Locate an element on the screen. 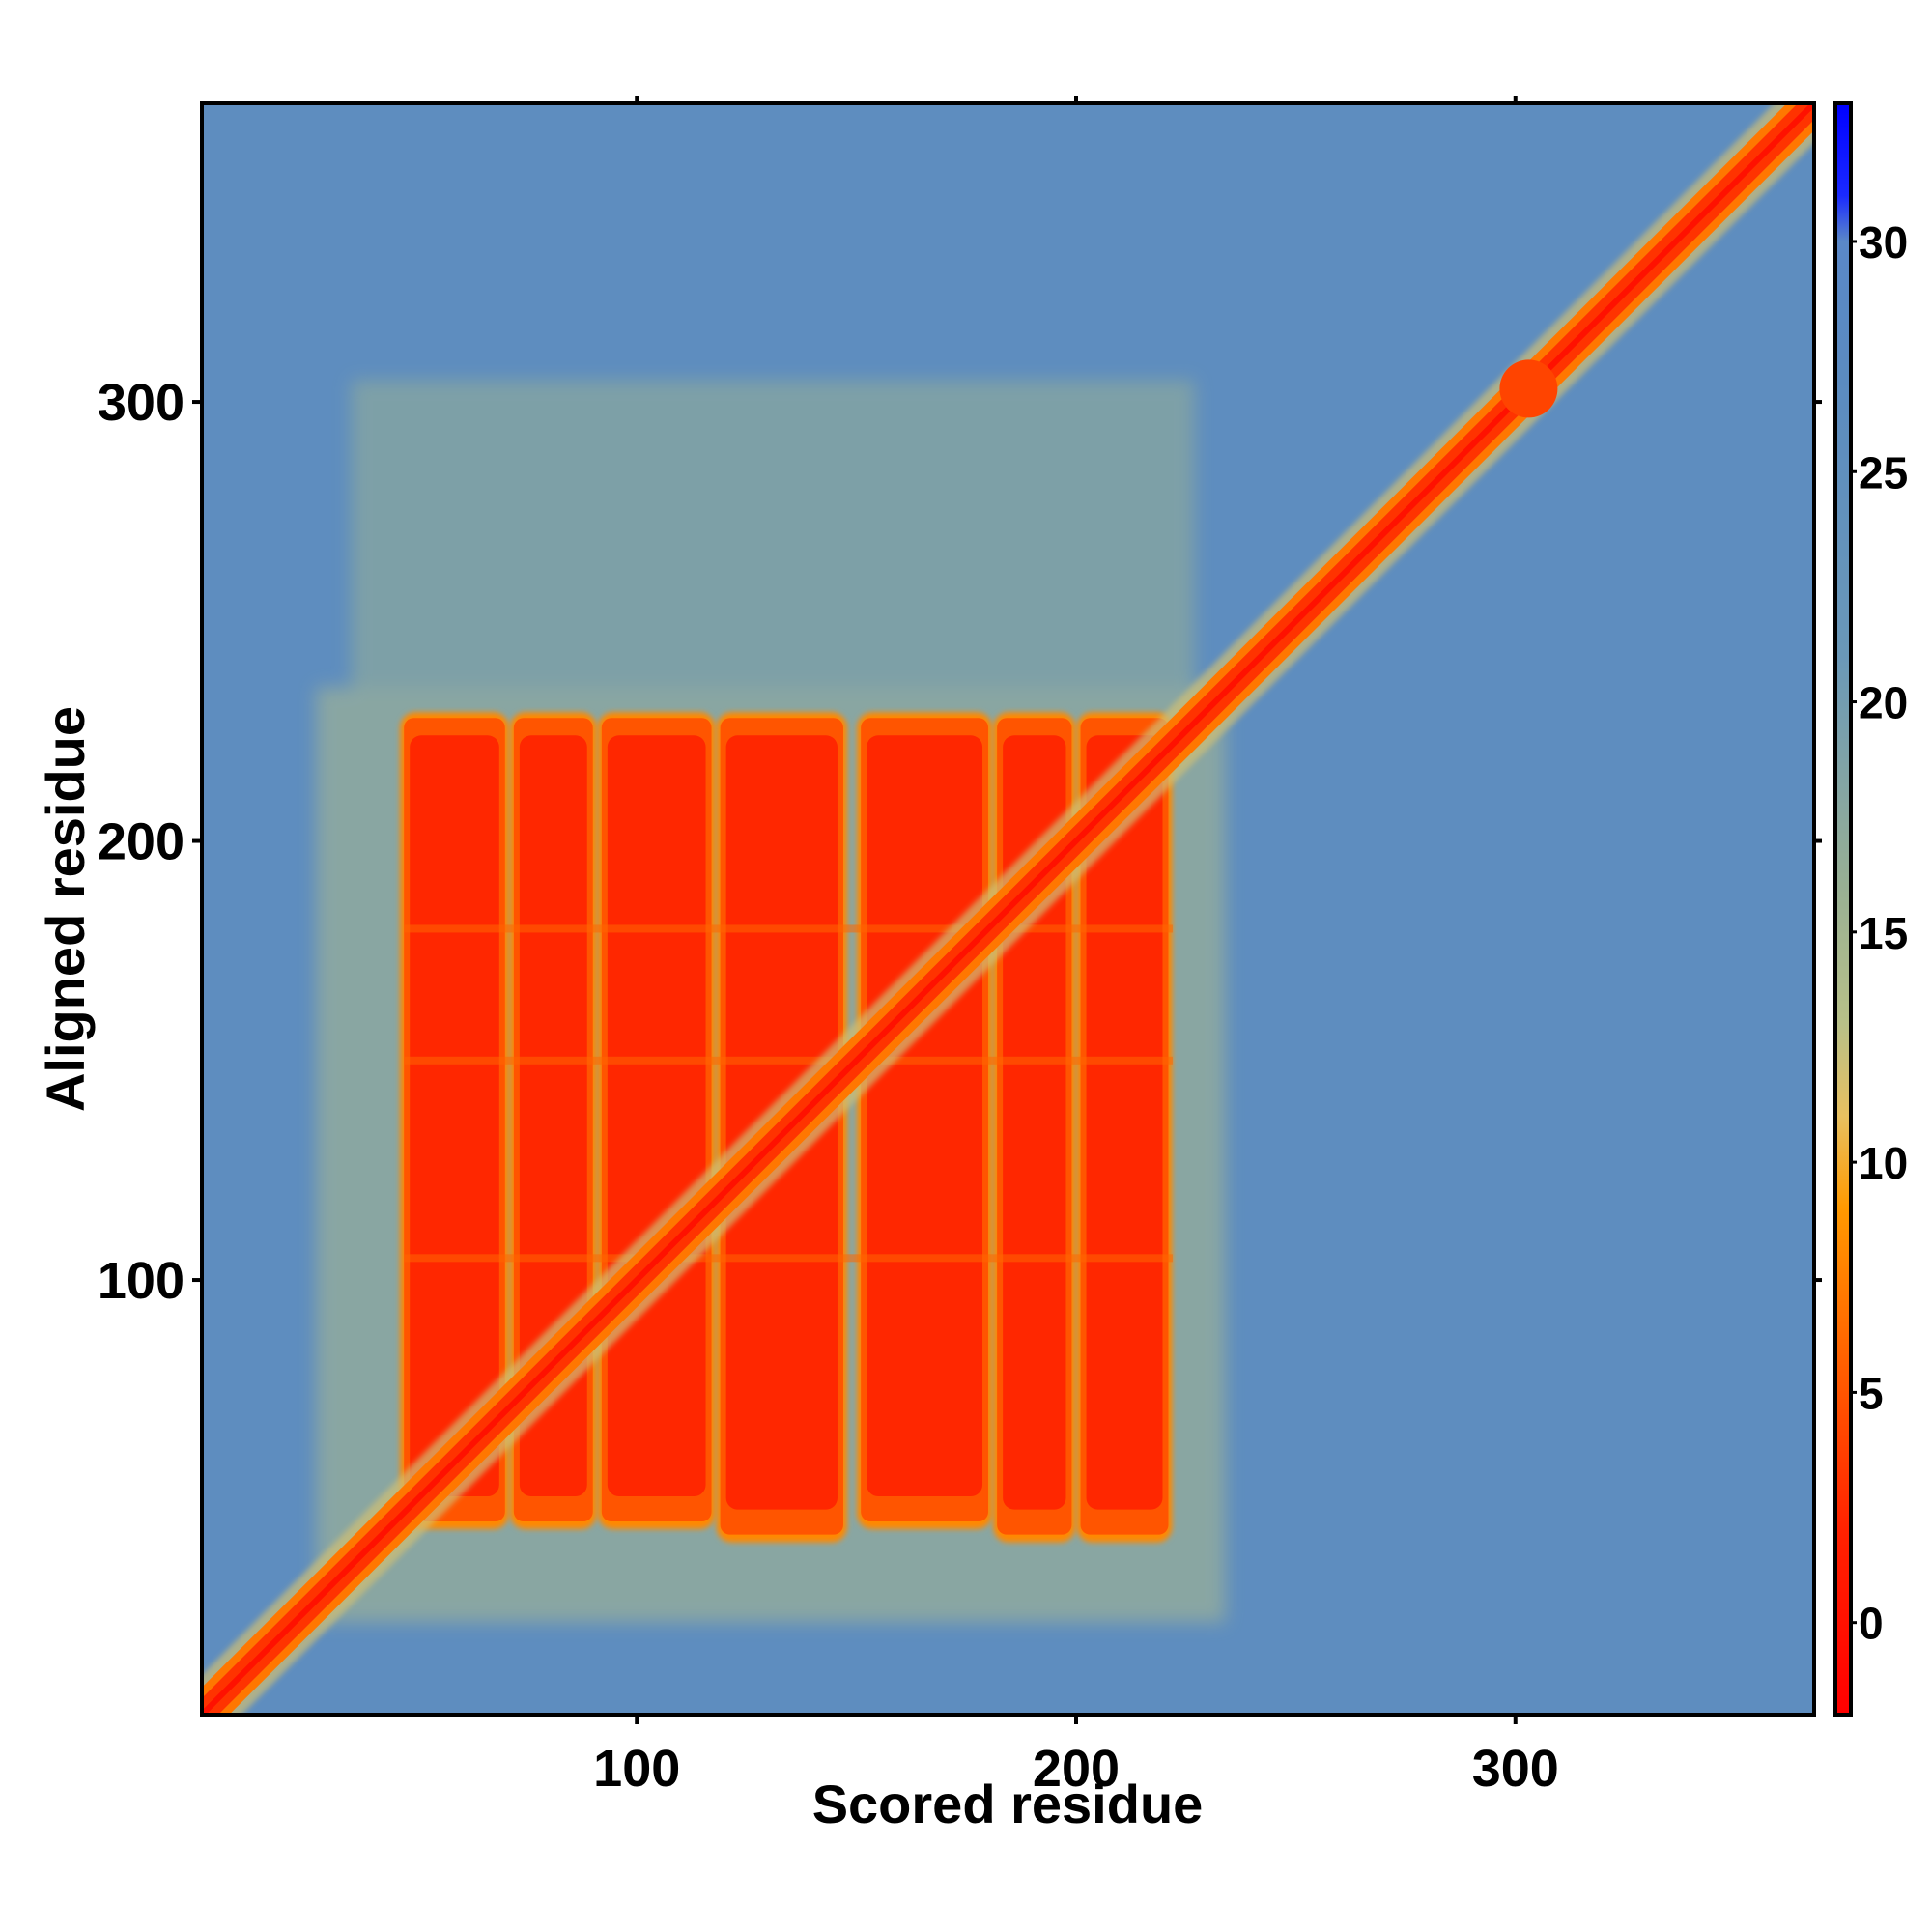 This screenshot has height=1932, width=1932. colorbar-tick-label: 15 is located at coordinates (1883, 933).